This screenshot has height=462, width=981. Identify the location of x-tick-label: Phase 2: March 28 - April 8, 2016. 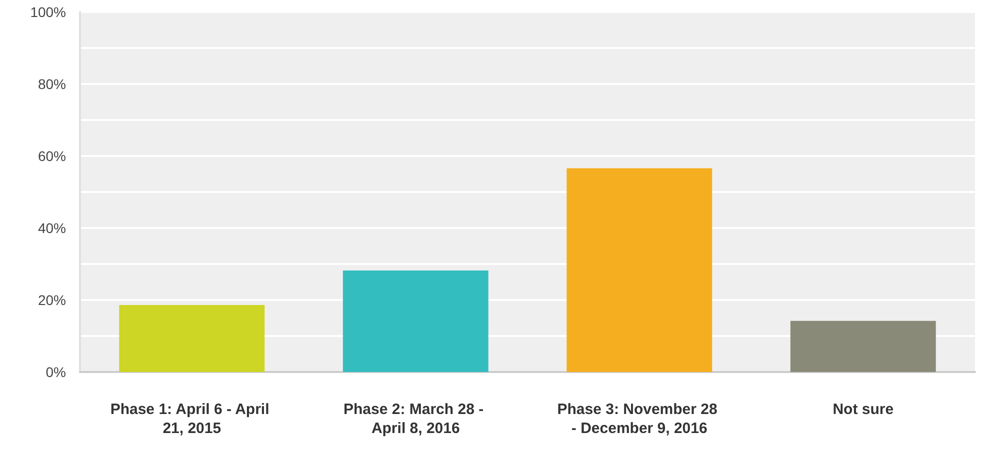
(416, 419).